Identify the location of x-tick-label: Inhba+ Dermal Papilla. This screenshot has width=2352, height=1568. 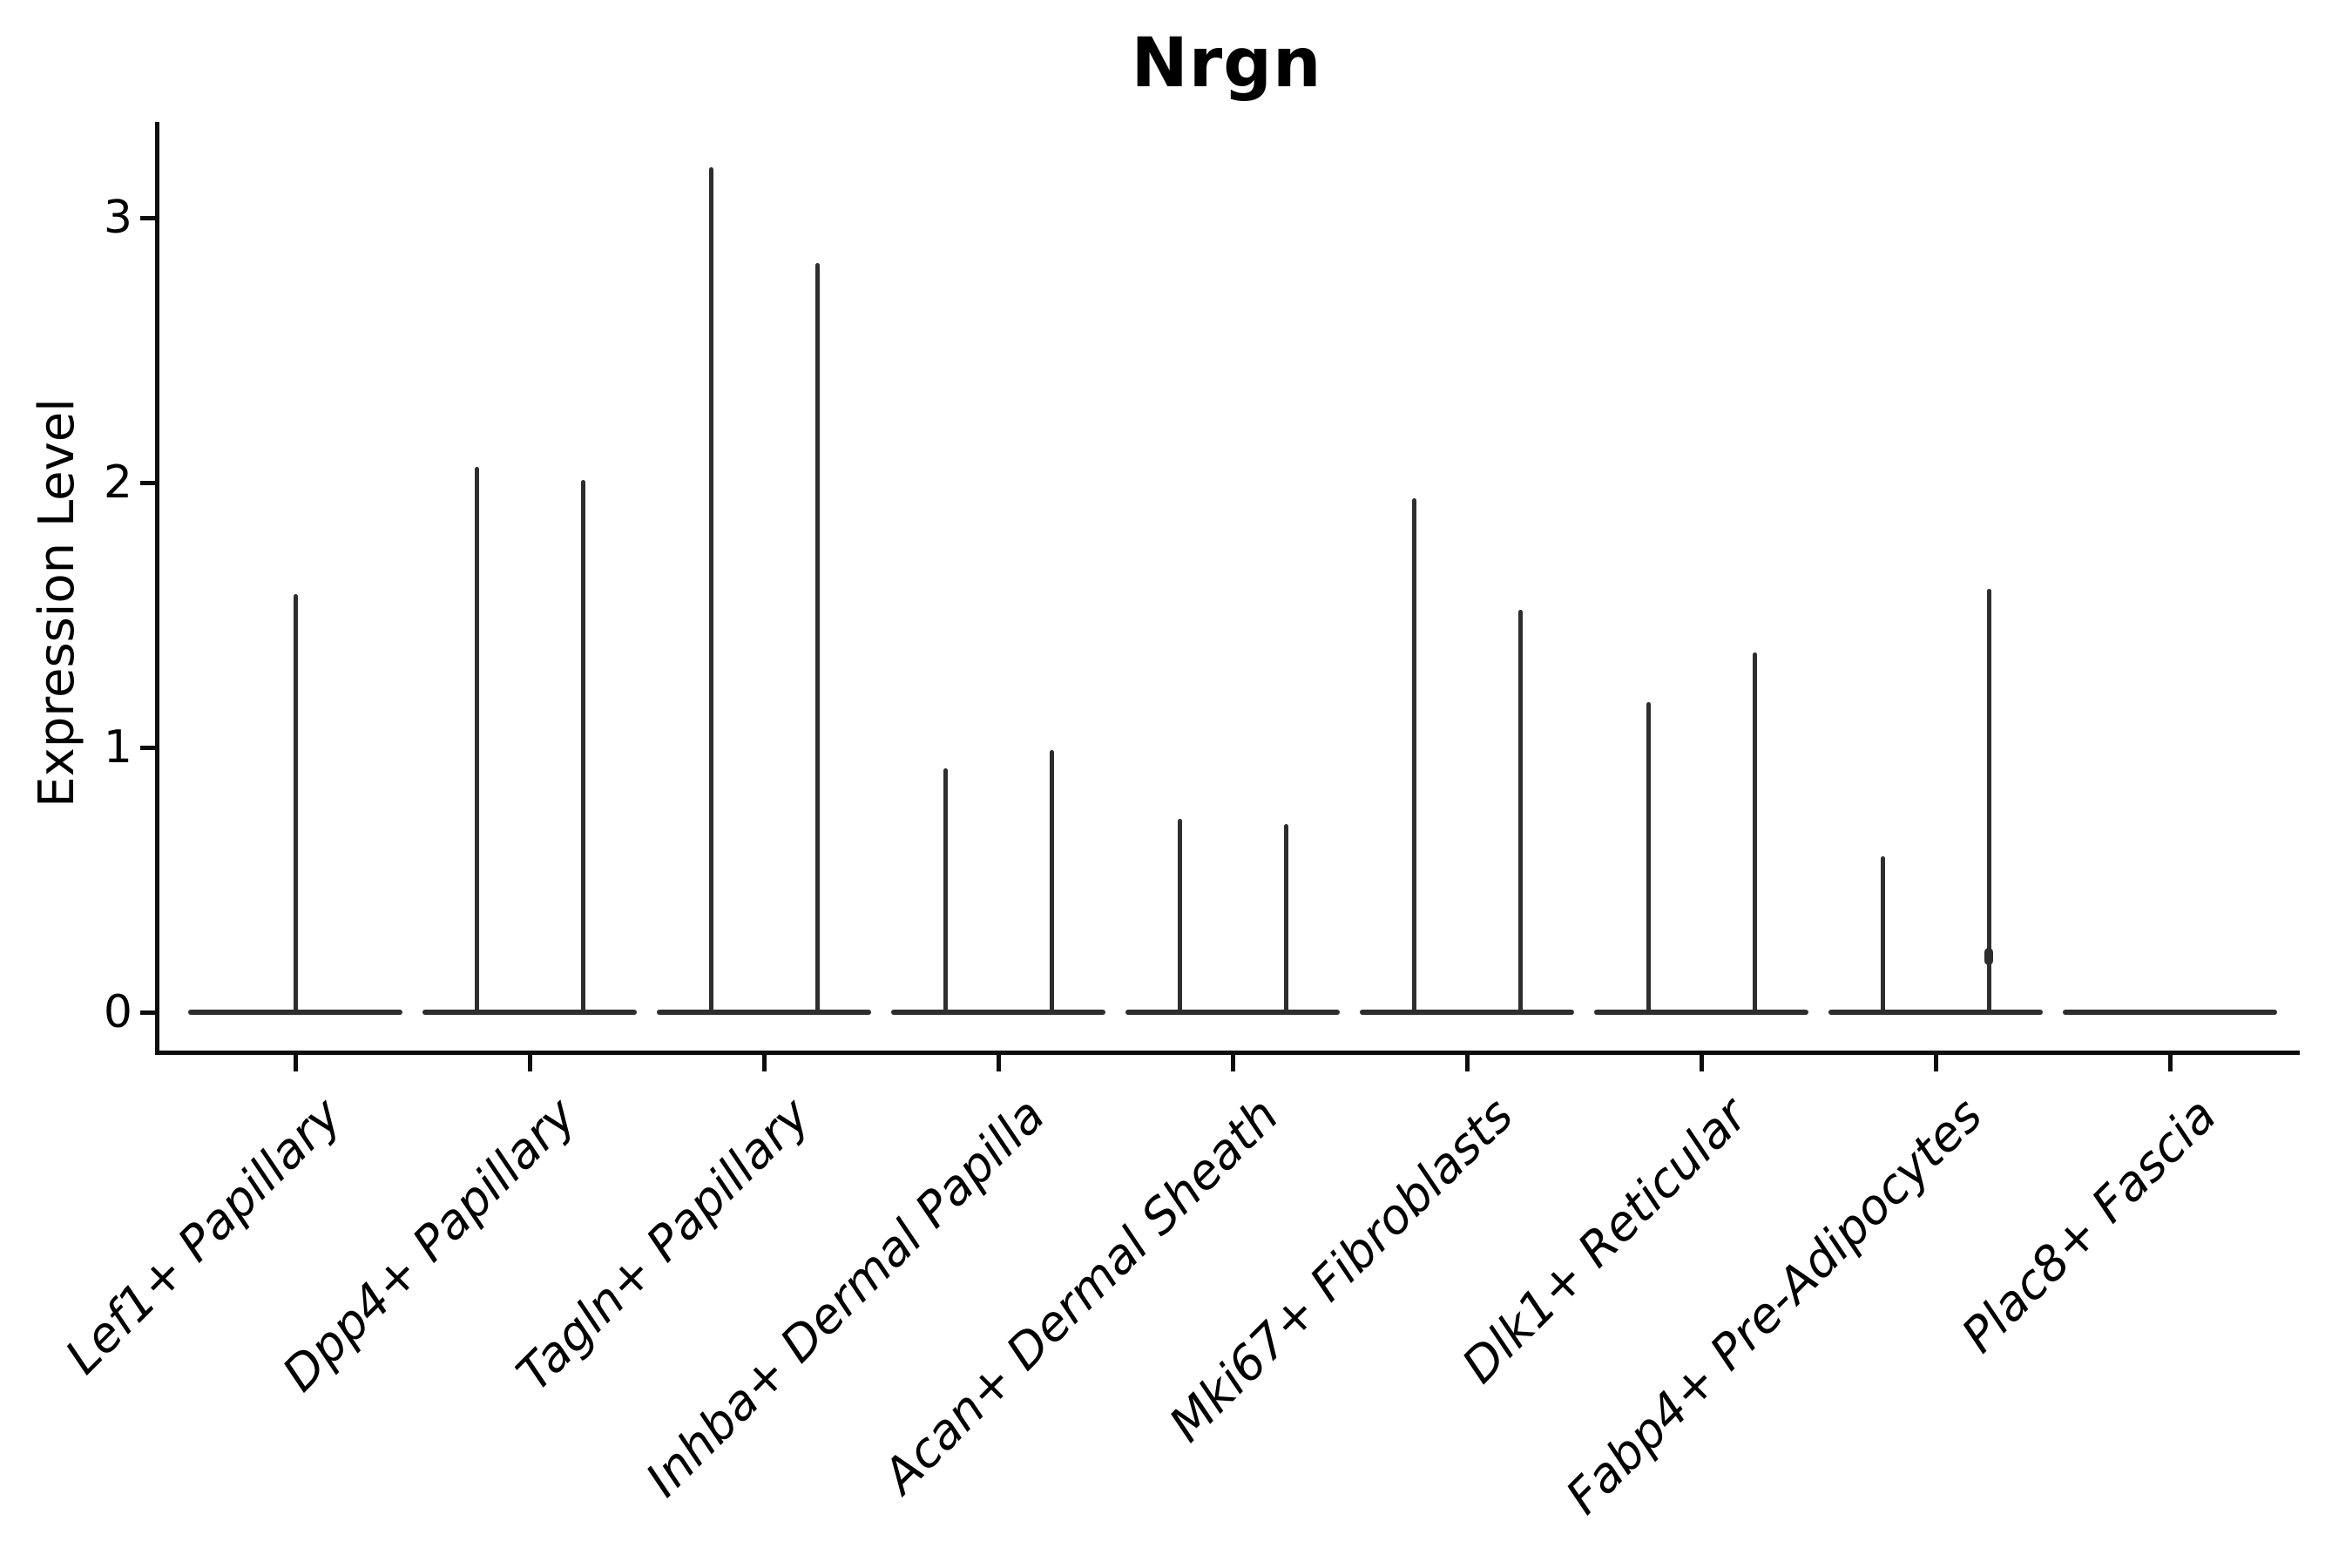
(845, 1297).